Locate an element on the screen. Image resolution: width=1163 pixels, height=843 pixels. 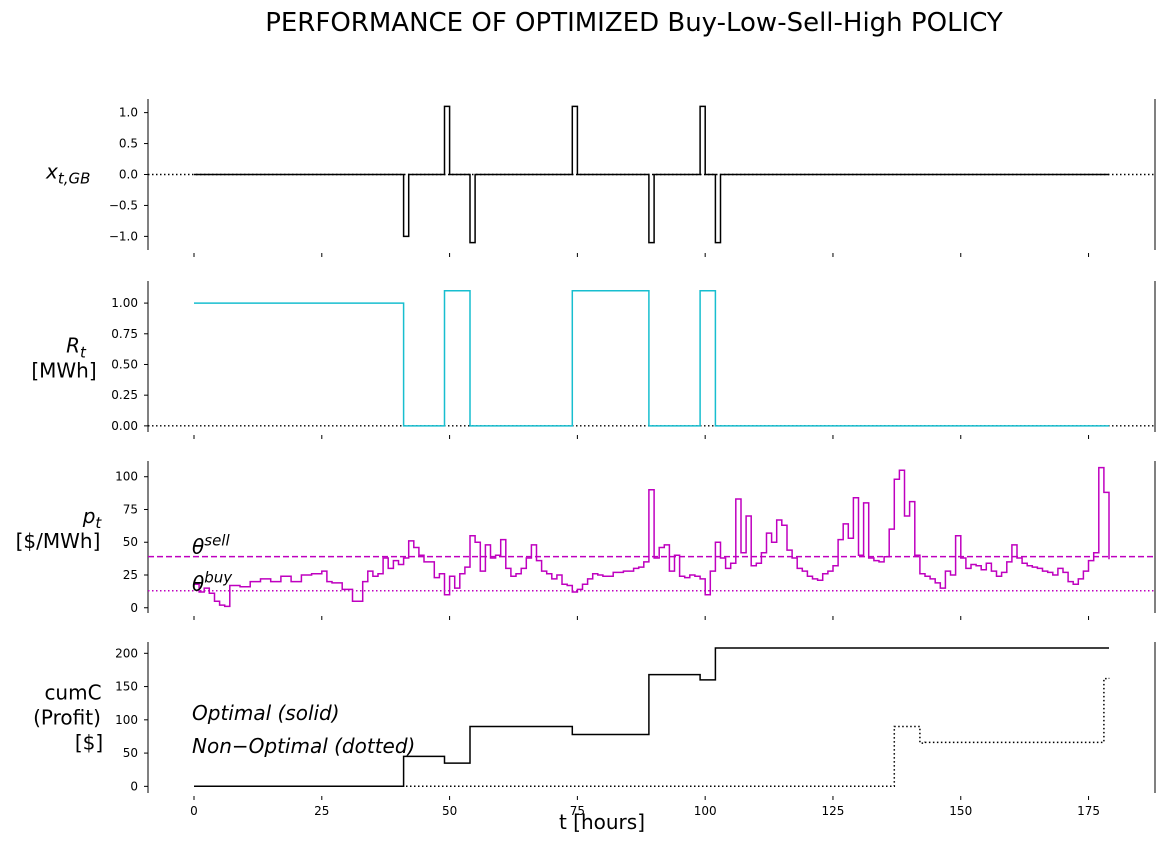
x-tick-label: 25 is located at coordinates (321, 811).